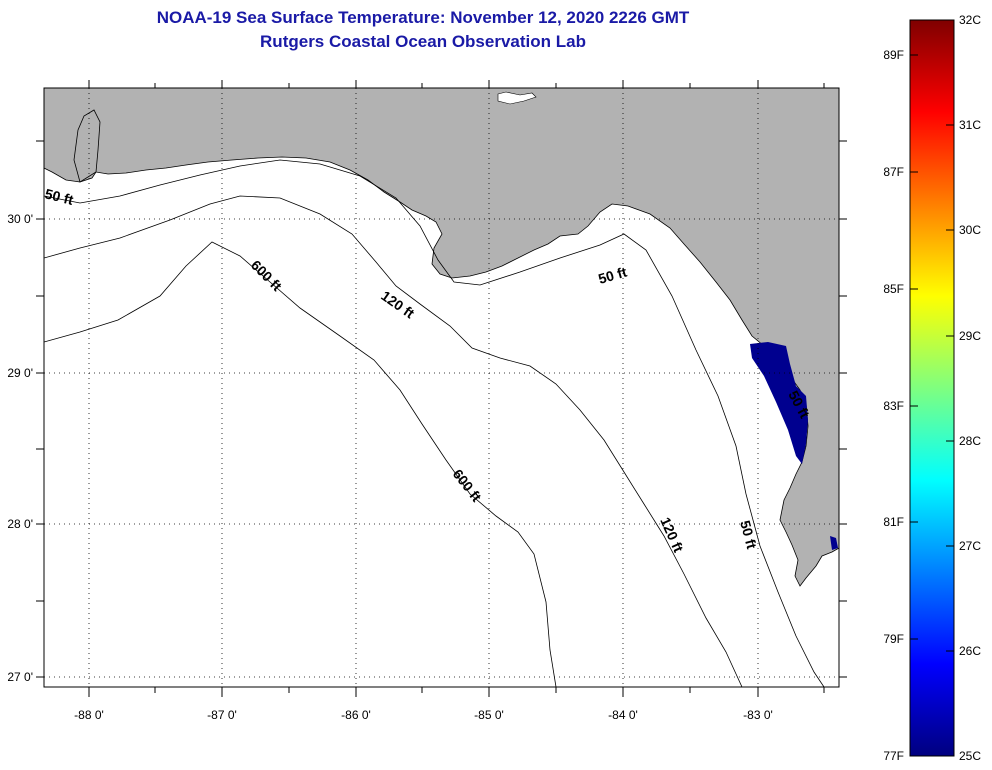 The width and height of the screenshot is (992, 770). Describe the element at coordinates (423, 41) in the screenshot. I see `title-line-2: Rutgers Coastal Ocean Observation Lab` at that location.